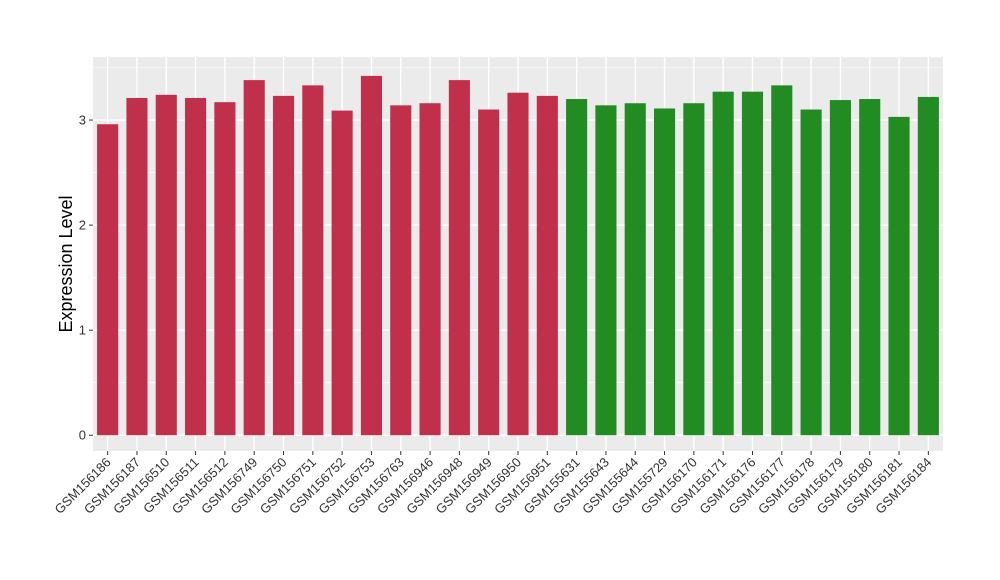  What do you see at coordinates (166, 265) in the screenshot?
I see `bar-gsm156510` at bounding box center [166, 265].